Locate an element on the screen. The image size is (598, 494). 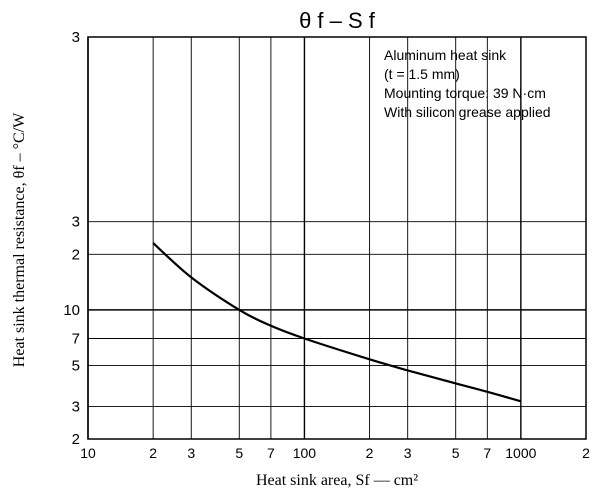
x-tick-label: 100 is located at coordinates (305, 453).